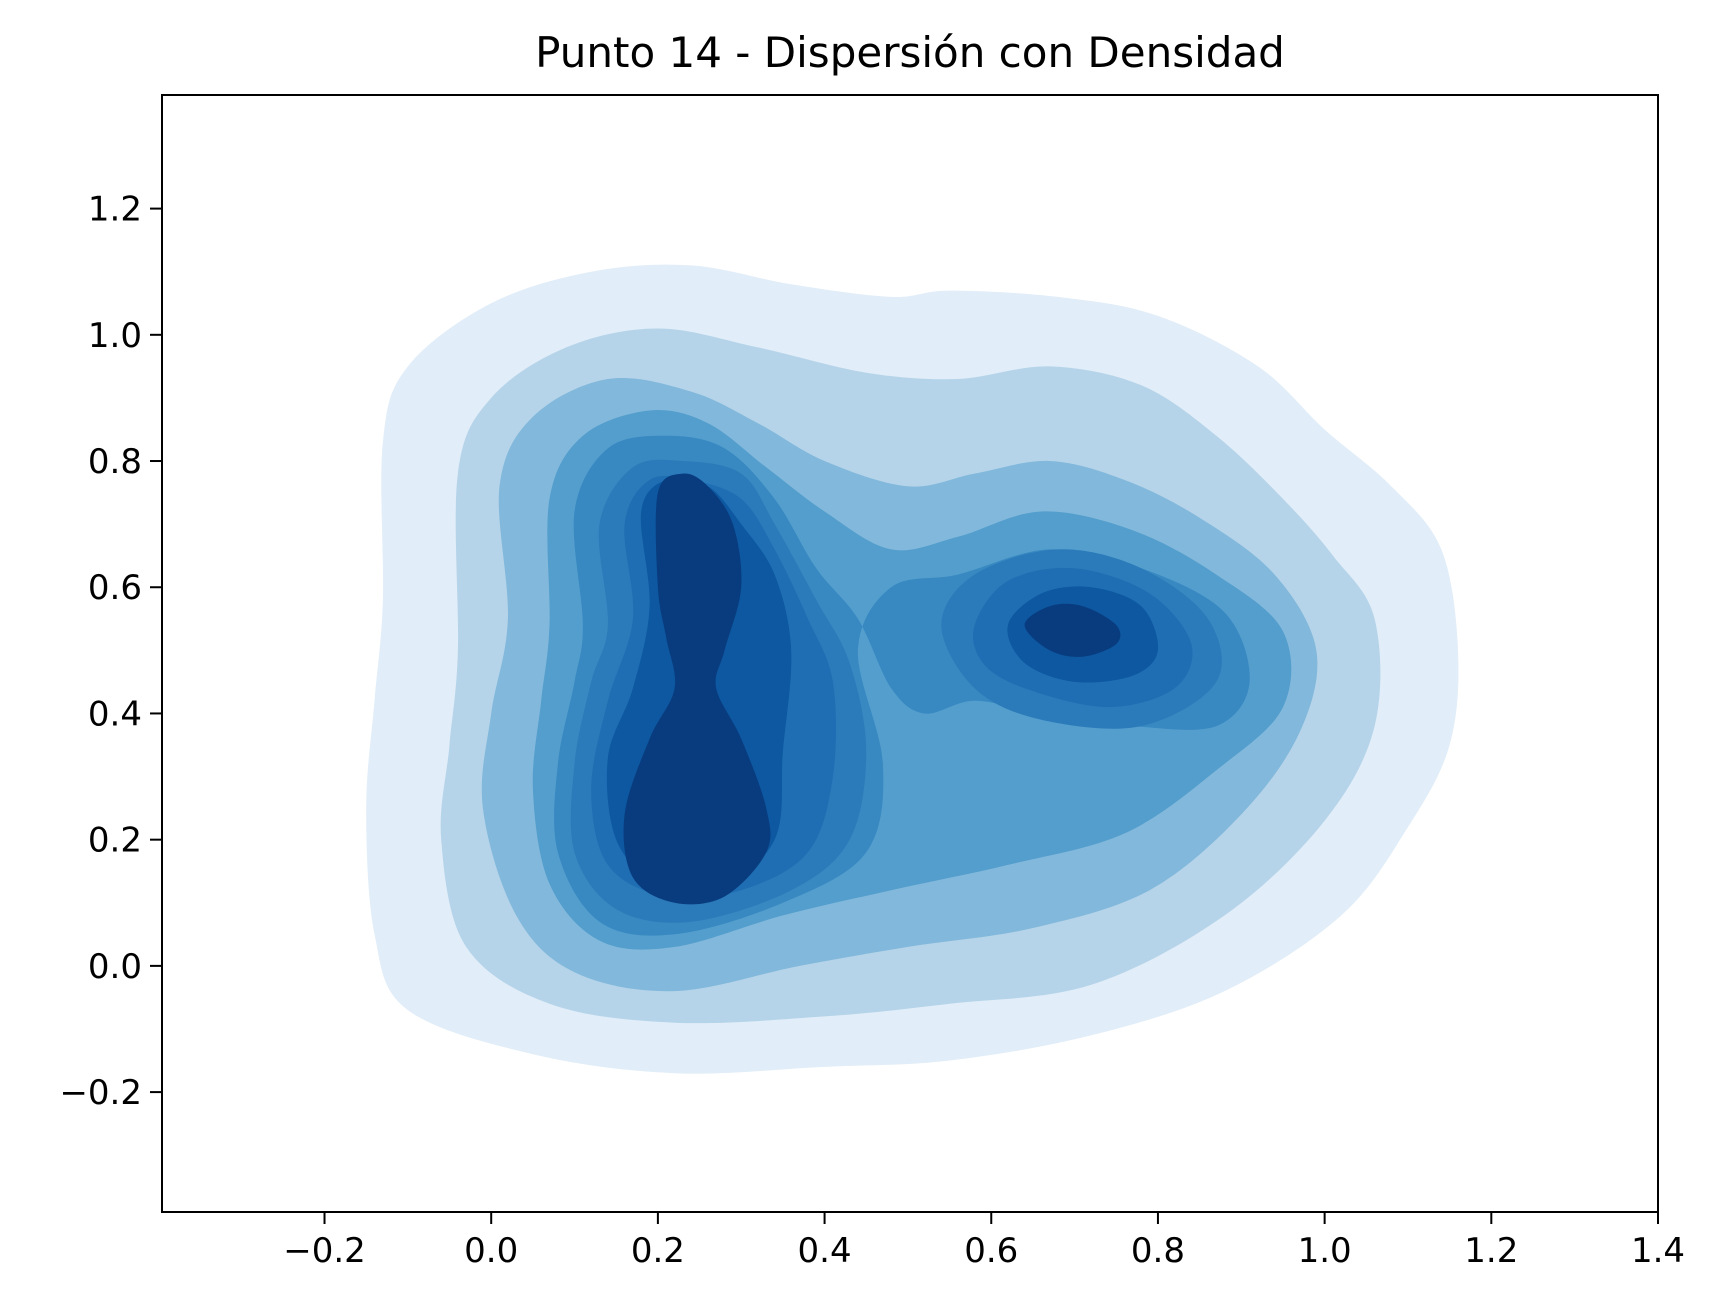 The image size is (1710, 1304). I want to click on y-tick-label: 0.2, so click(115, 841).